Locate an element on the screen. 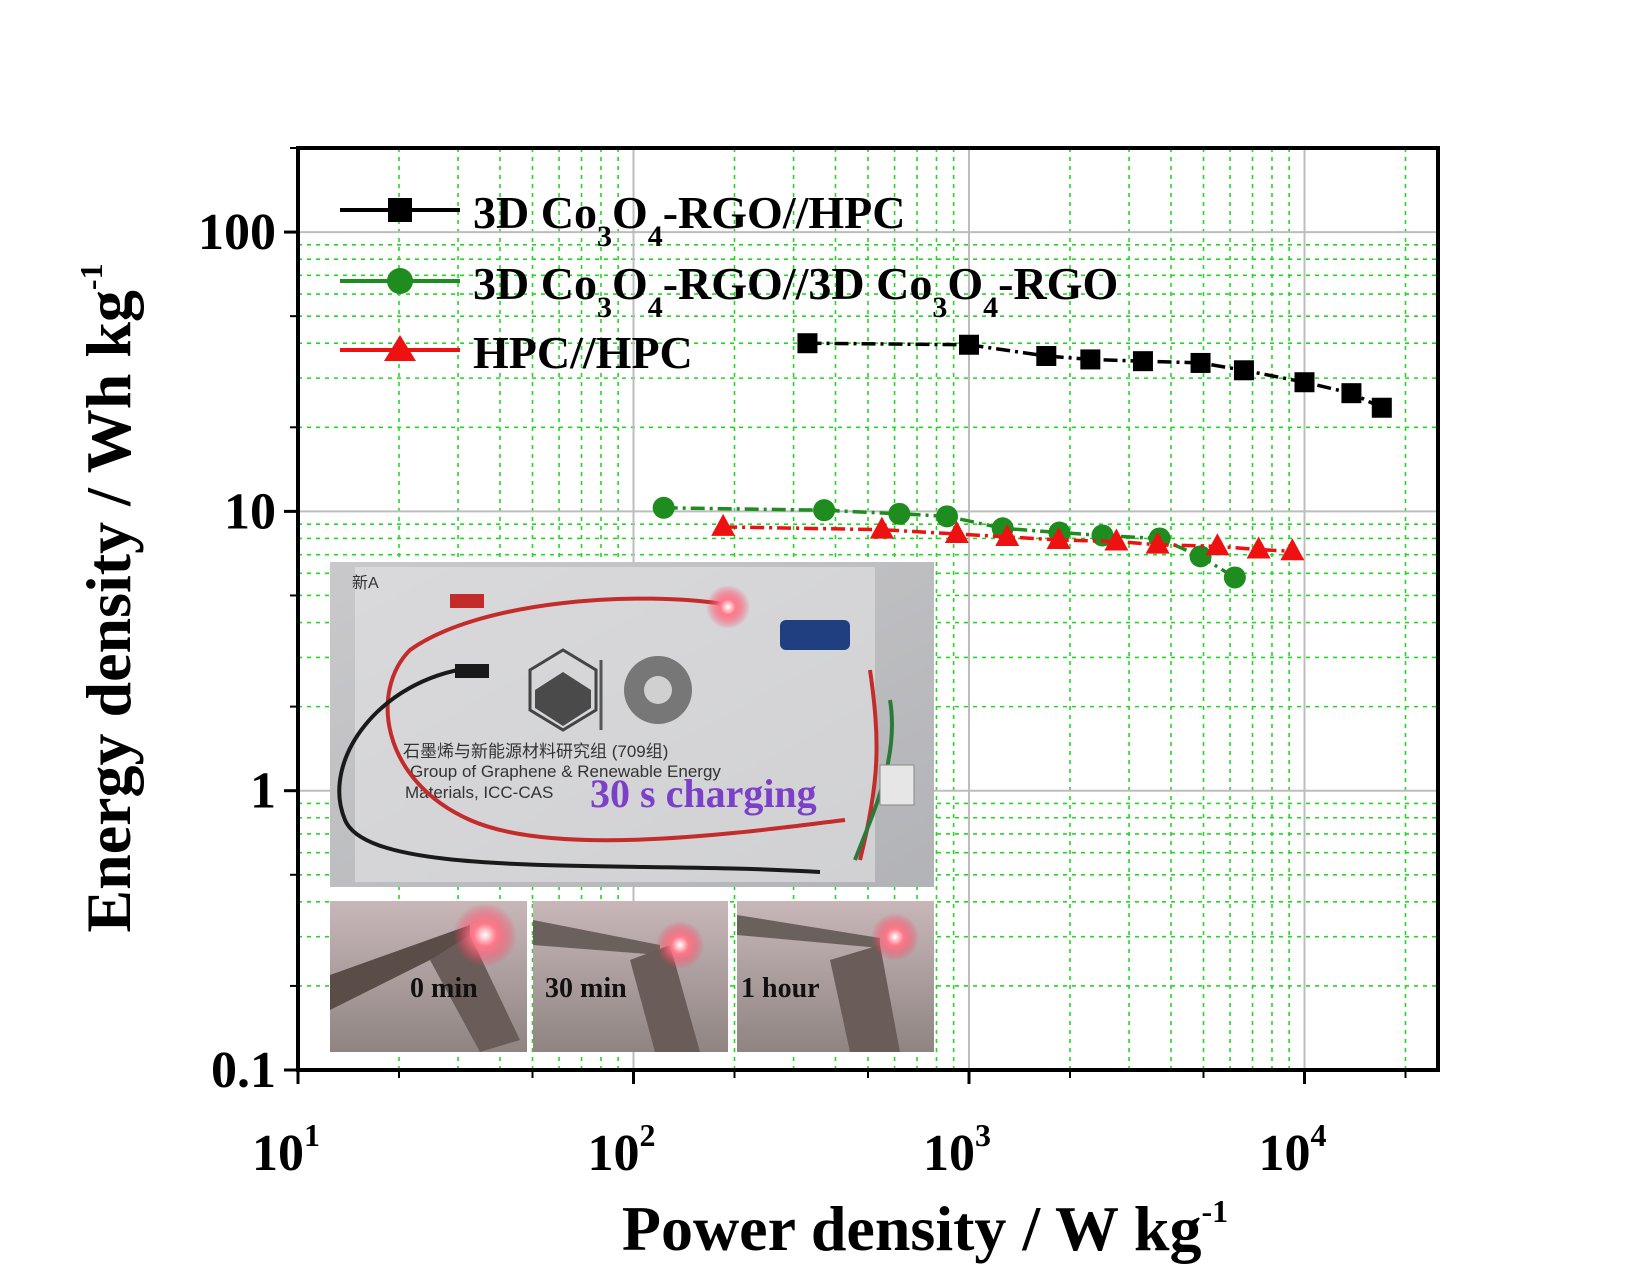 The width and height of the screenshot is (1650, 1273). hexagon-logo-fill-icon is located at coordinates (563, 699).